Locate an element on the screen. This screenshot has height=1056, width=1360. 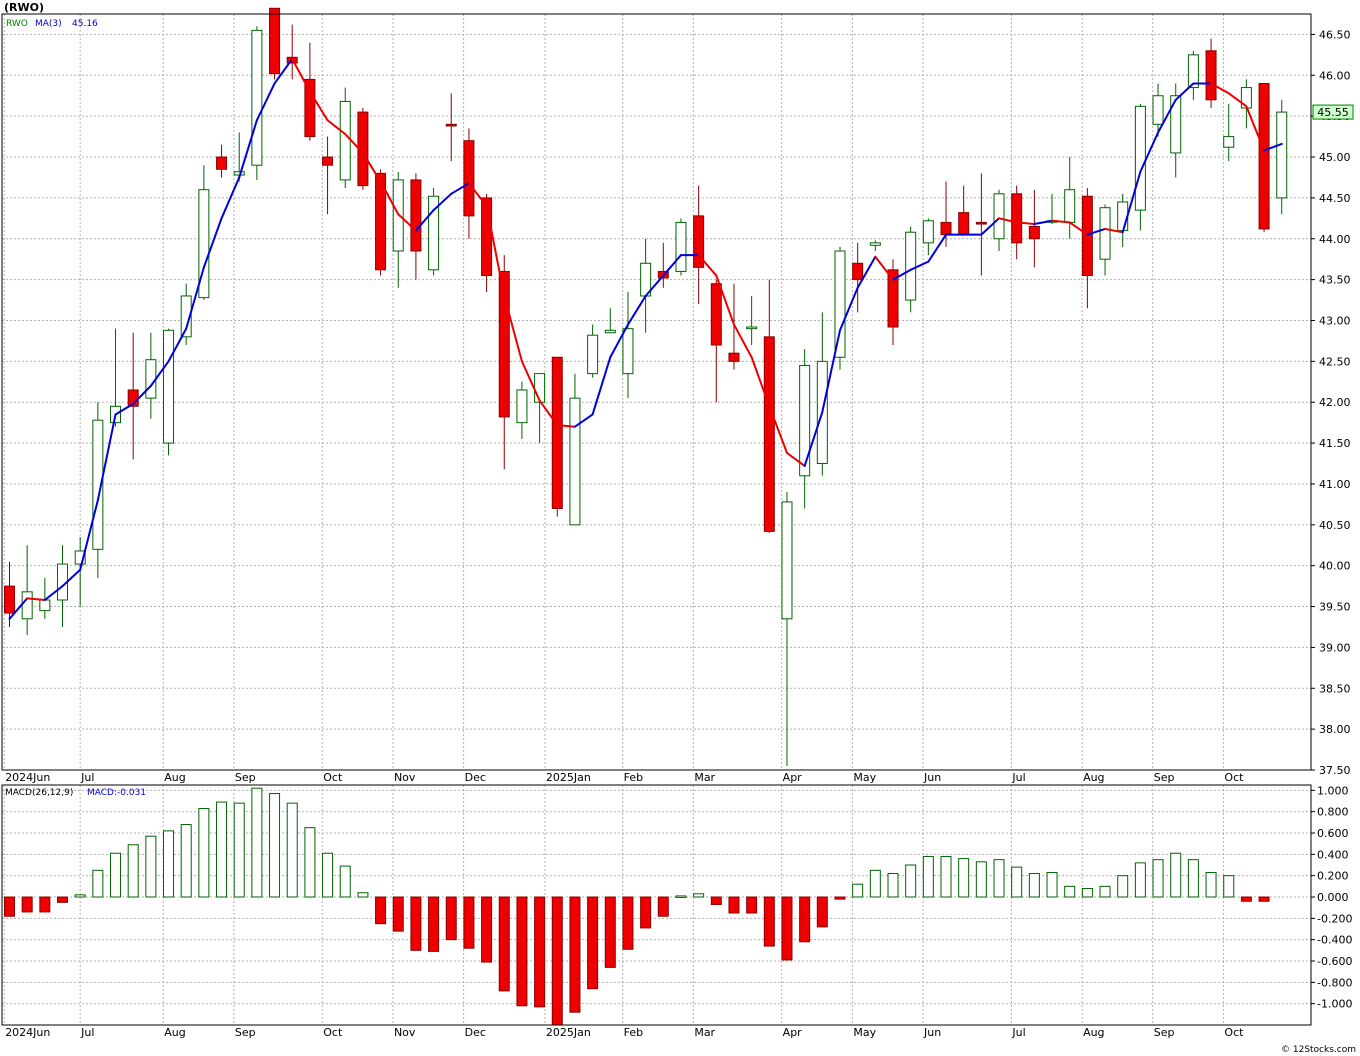
price-tick-label: 37.50 is located at coordinates (1335, 770).